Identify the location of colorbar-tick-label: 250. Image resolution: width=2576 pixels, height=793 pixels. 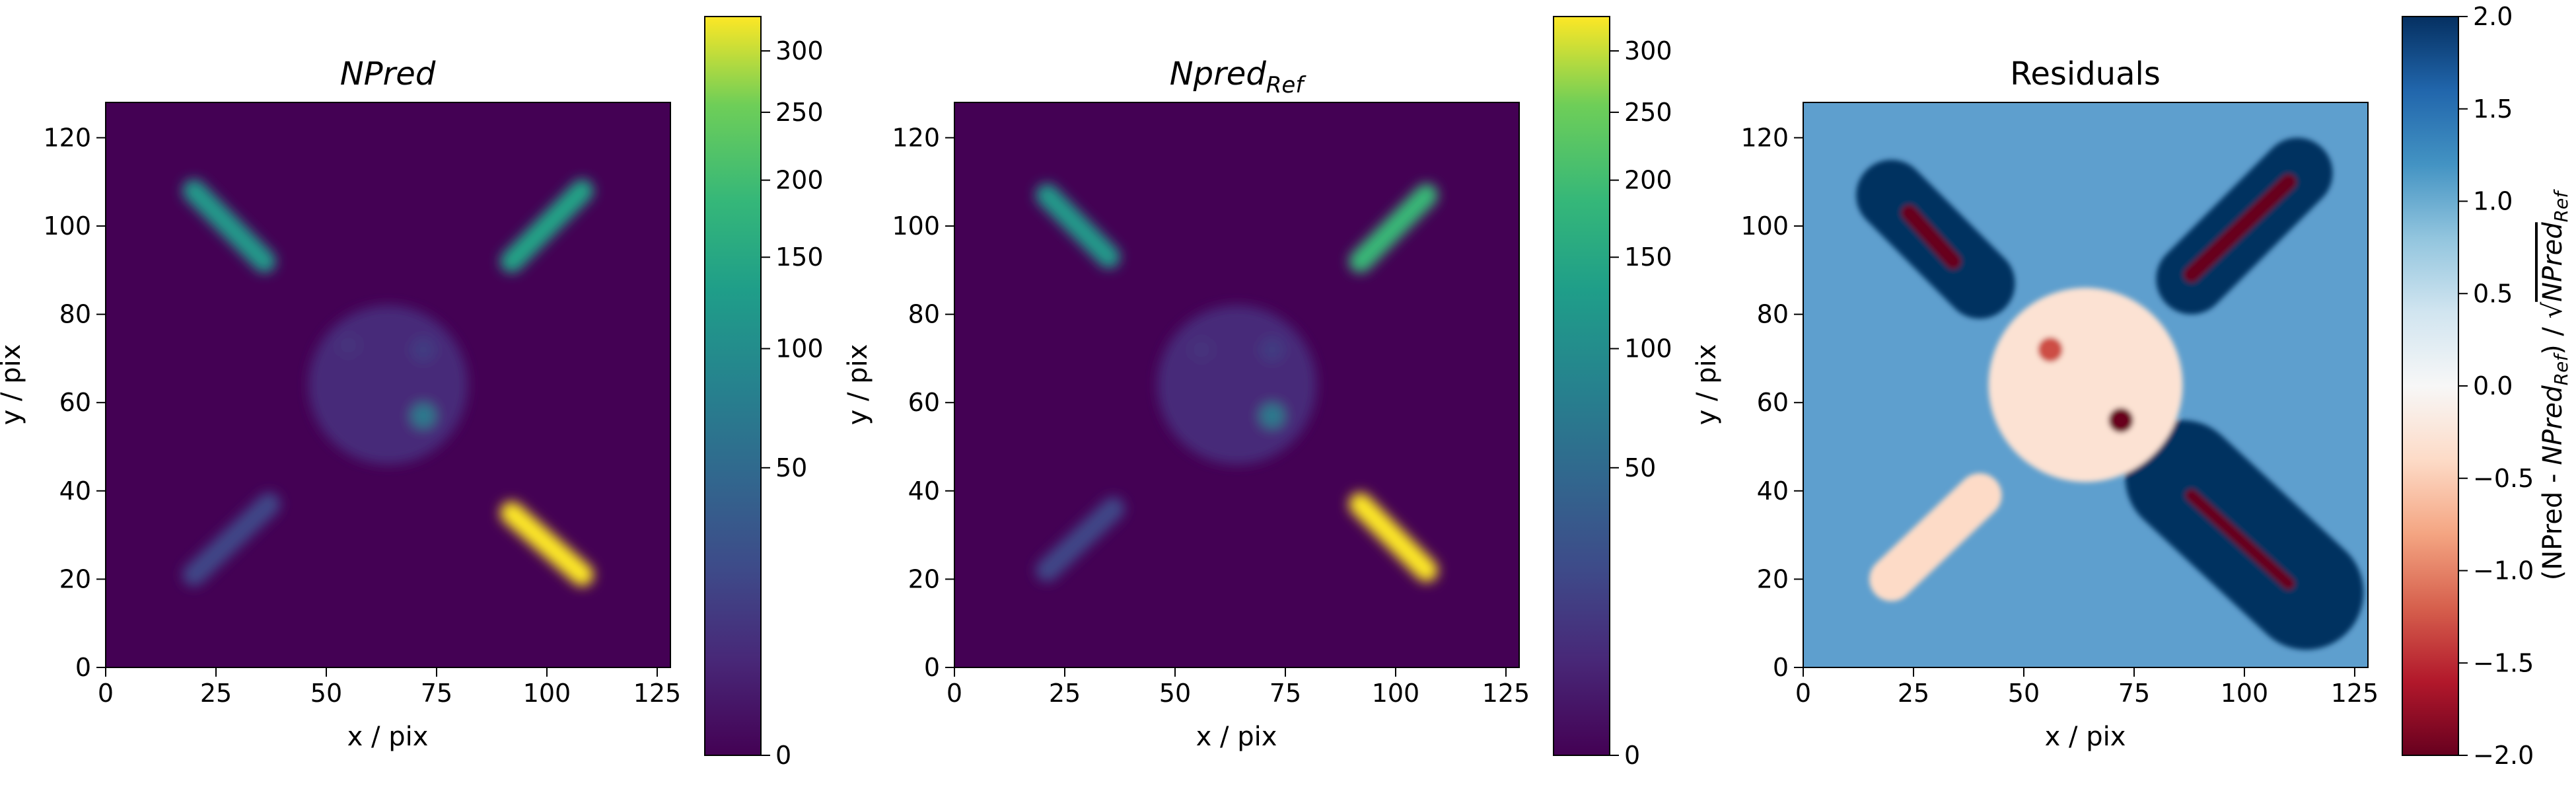
(1648, 113).